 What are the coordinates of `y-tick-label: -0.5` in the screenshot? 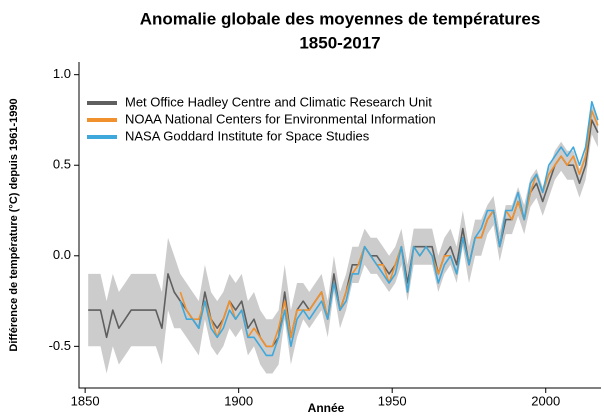 It's located at (60, 345).